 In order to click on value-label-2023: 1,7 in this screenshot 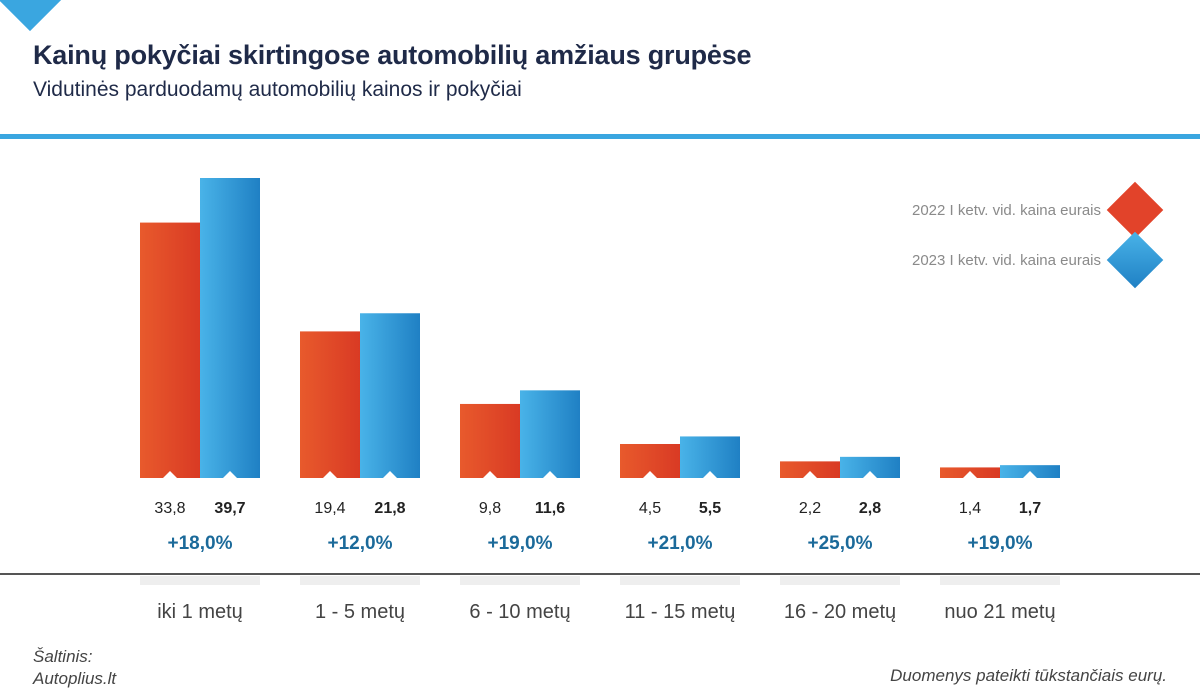, I will do `click(1030, 508)`.